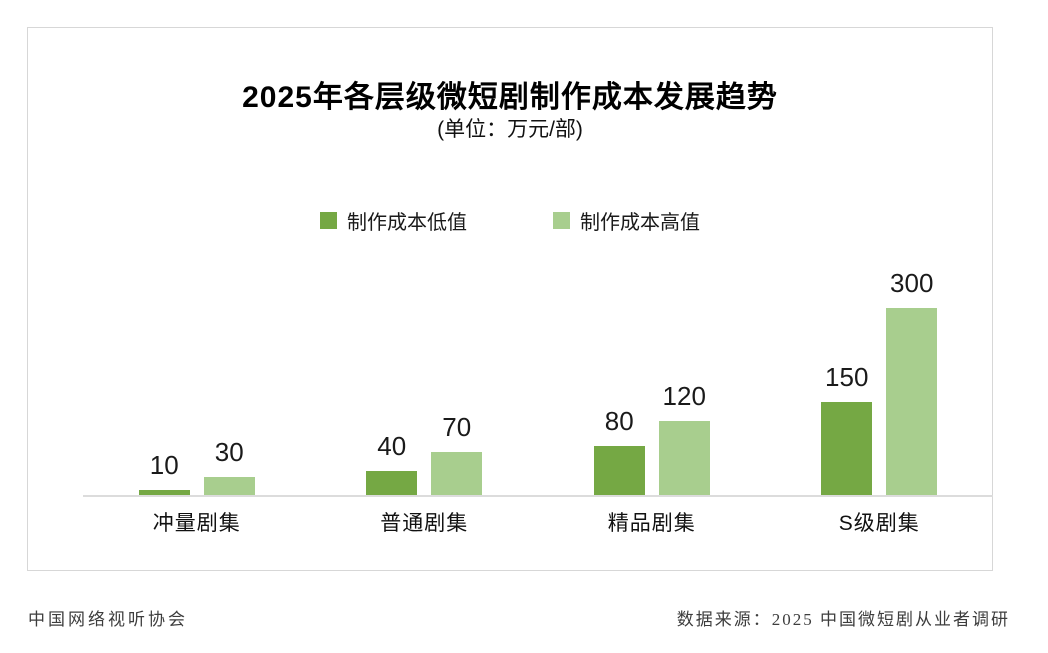  Describe the element at coordinates (912, 283) in the screenshot. I see `bar-value-label: 300` at that location.